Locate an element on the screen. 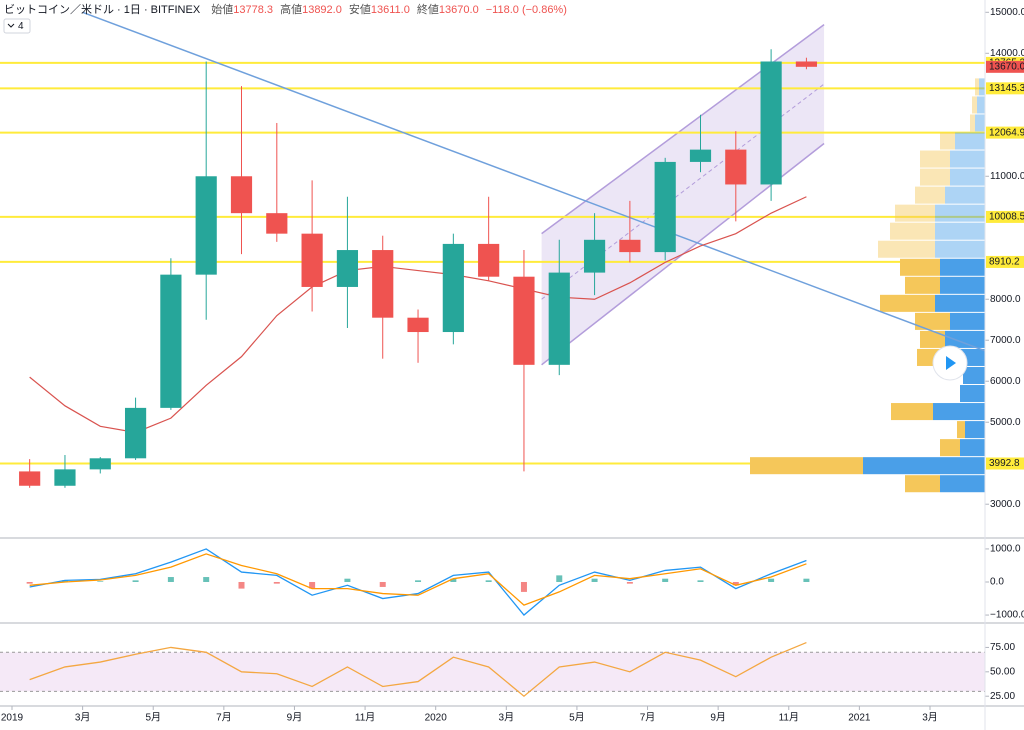  ohlc-name: 高値 is located at coordinates (291, 9).